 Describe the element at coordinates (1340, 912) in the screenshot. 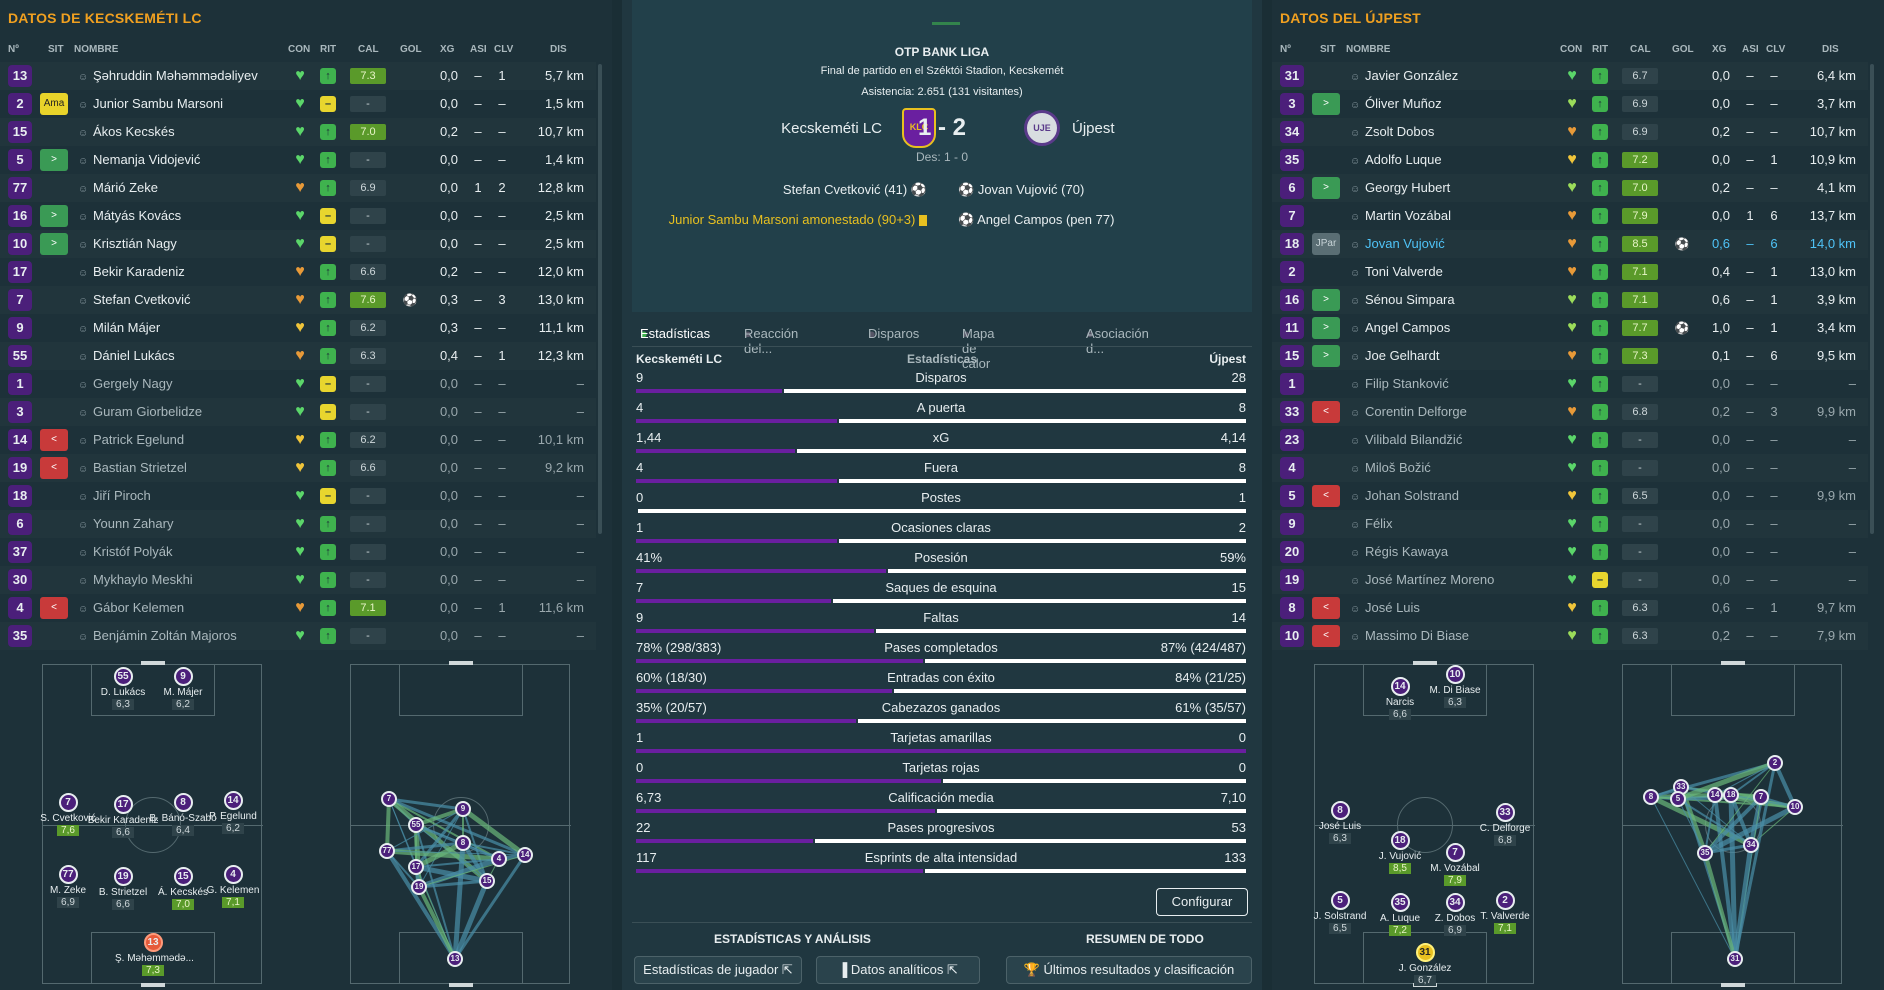

I see `formation-player: 5 J. Solstrand 6,5` at that location.